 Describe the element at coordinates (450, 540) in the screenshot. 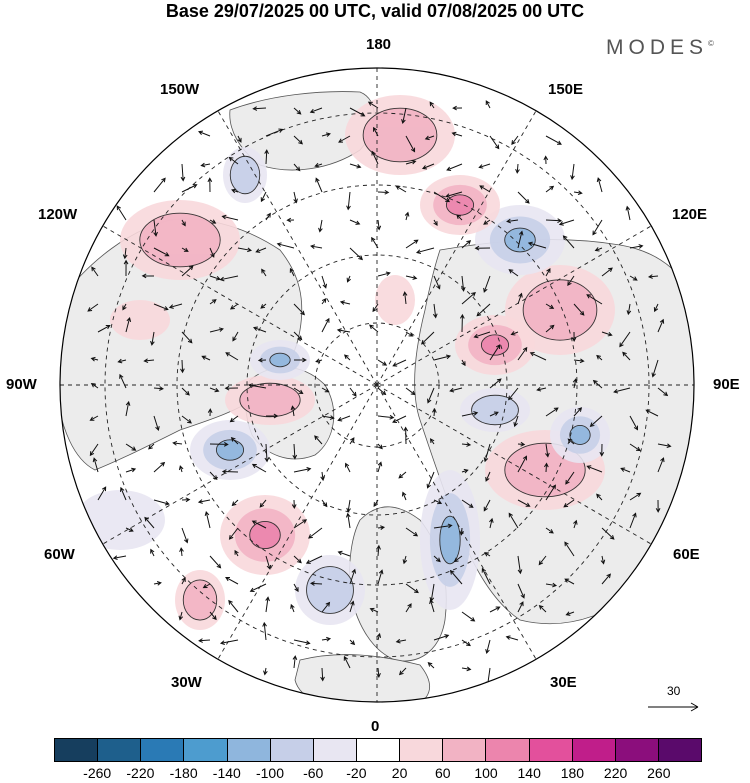

I see `negative-anomaly` at that location.